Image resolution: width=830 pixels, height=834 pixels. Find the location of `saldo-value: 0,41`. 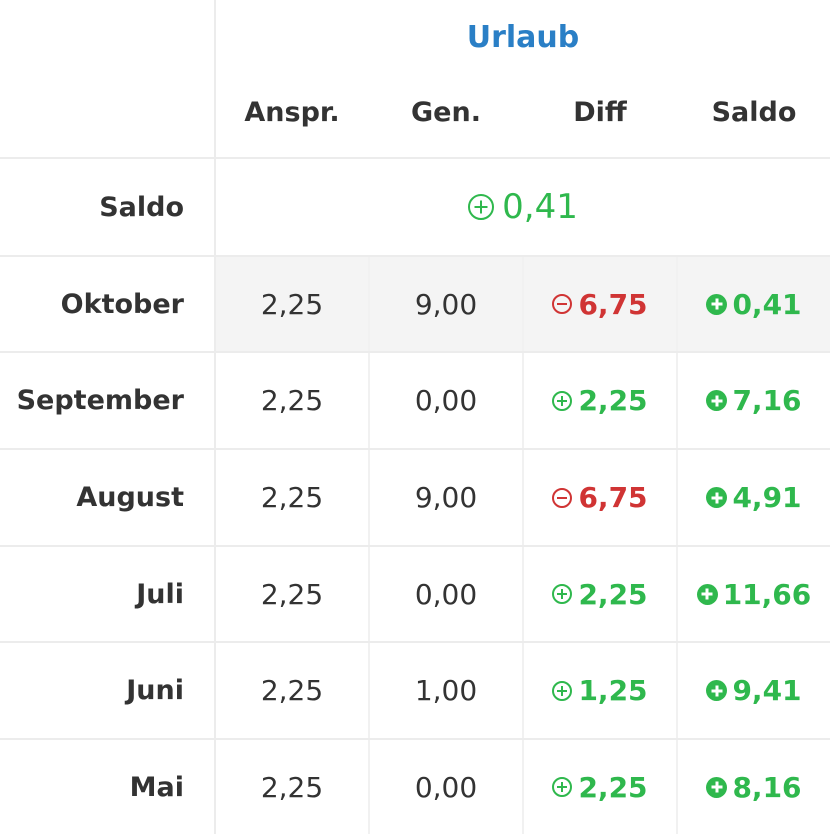

saldo-value: 0,41 is located at coordinates (754, 304).